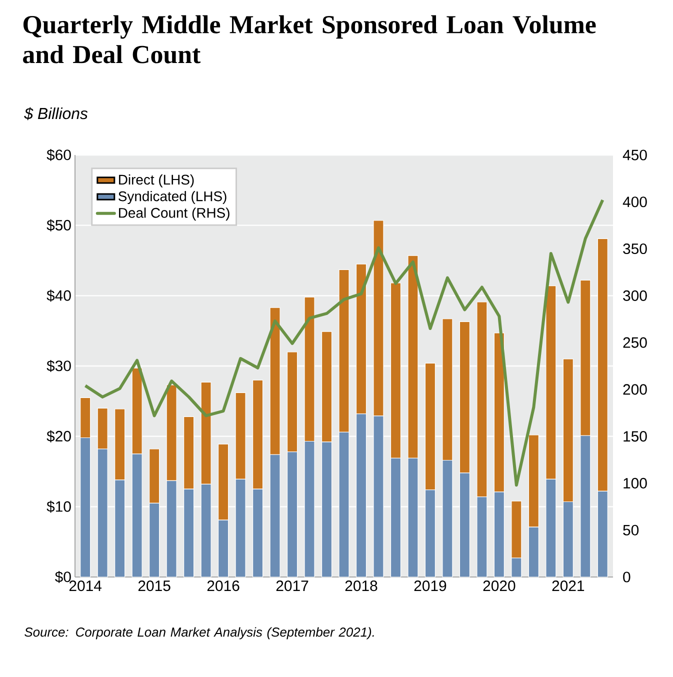 The width and height of the screenshot is (673, 677). Describe the element at coordinates (361, 586) in the screenshot. I see `x-tick-label: 2018` at that location.